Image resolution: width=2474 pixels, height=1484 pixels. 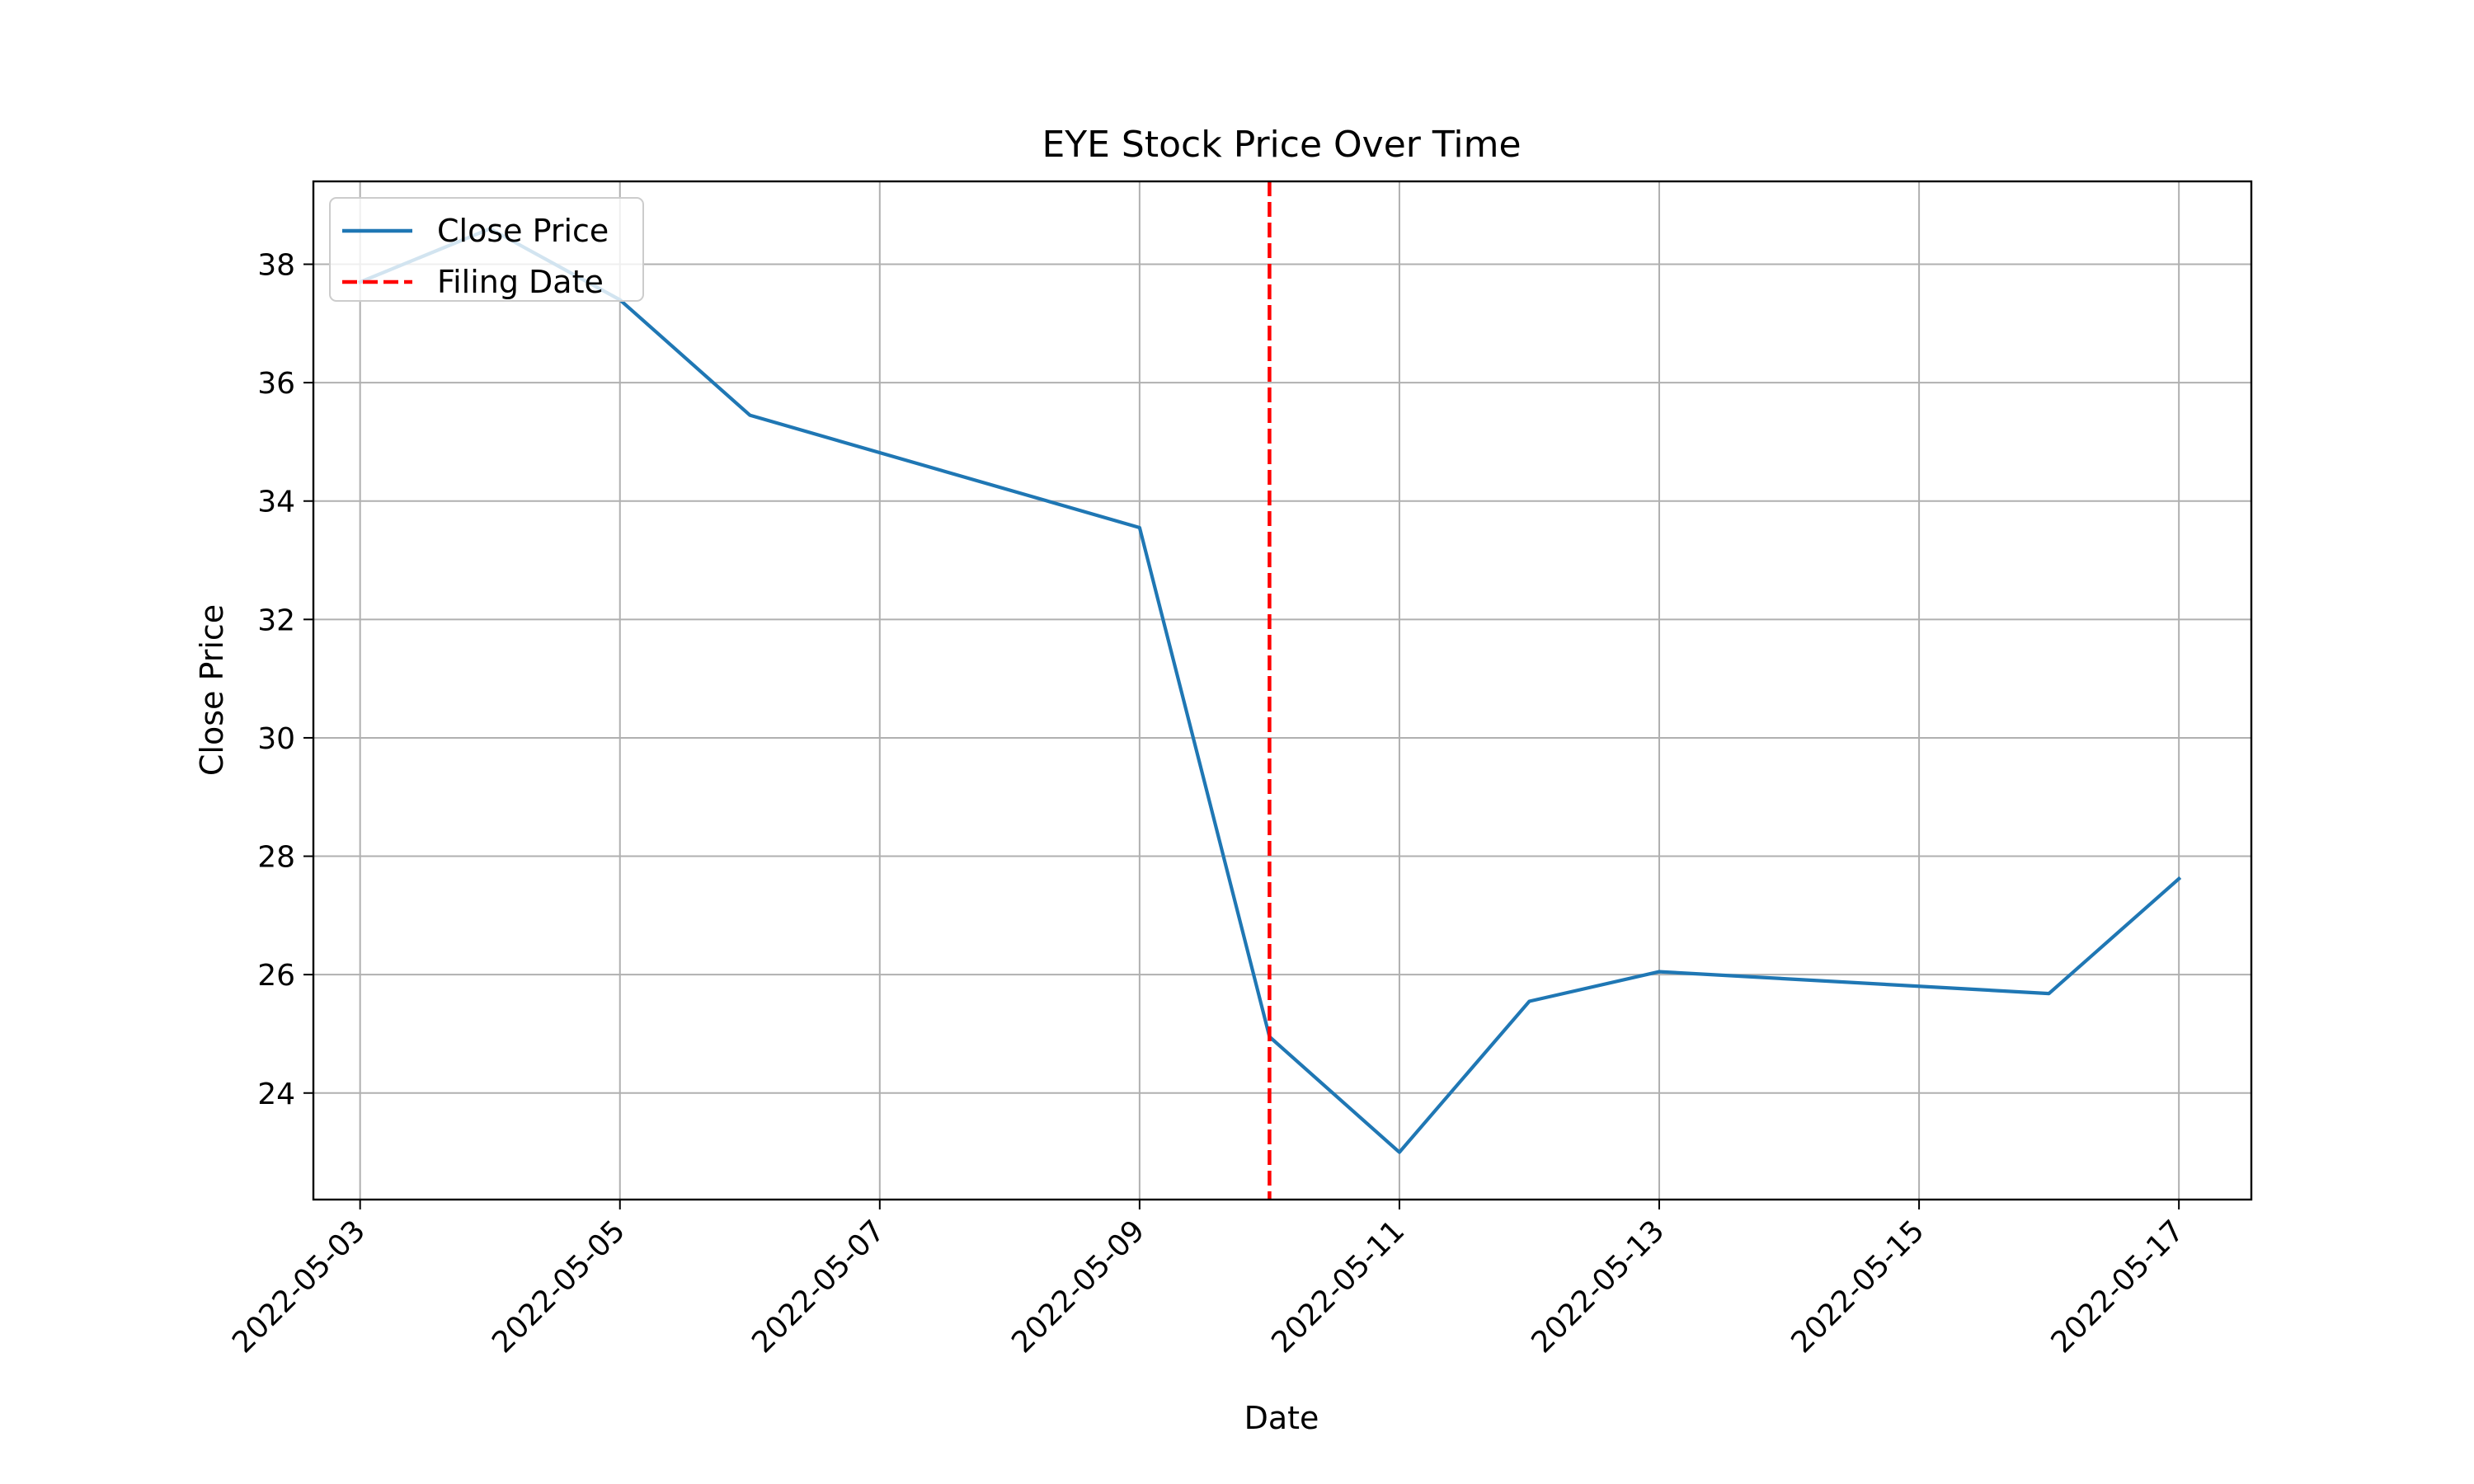 What do you see at coordinates (276, 739) in the screenshot?
I see `y-tick-label: 30` at bounding box center [276, 739].